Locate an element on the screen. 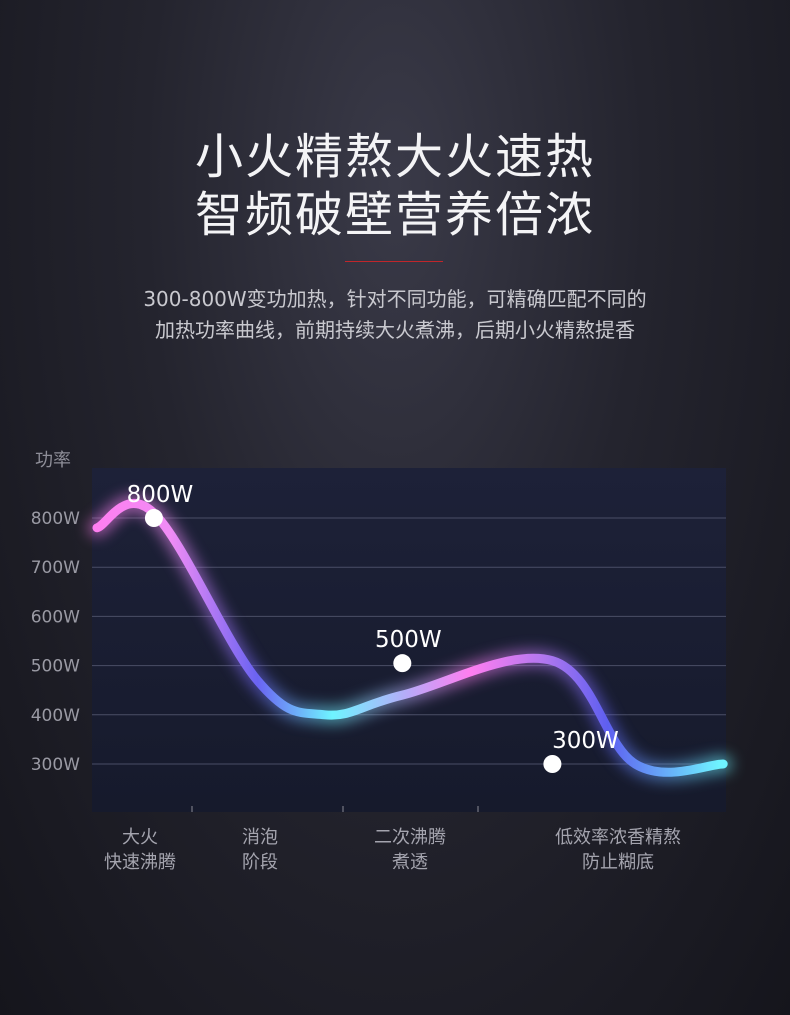 The width and height of the screenshot is (790, 1015). description-line-2: 加热功率曲线，前期持续大火煮沸，后期小火精熬提香 is located at coordinates (395, 330).